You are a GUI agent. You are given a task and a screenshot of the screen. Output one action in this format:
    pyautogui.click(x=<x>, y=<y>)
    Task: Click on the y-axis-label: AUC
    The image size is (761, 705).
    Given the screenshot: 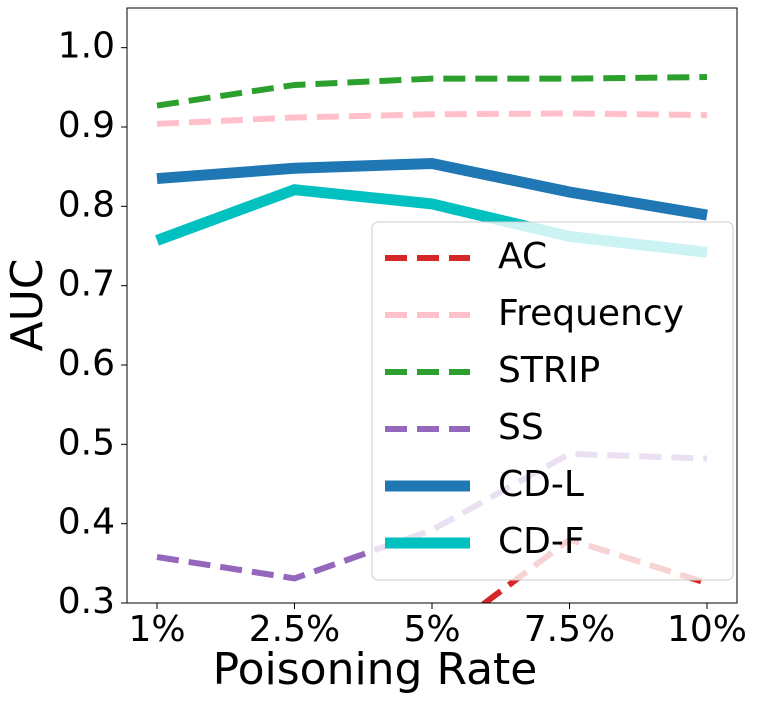 What is the action you would take?
    pyautogui.click(x=27, y=304)
    